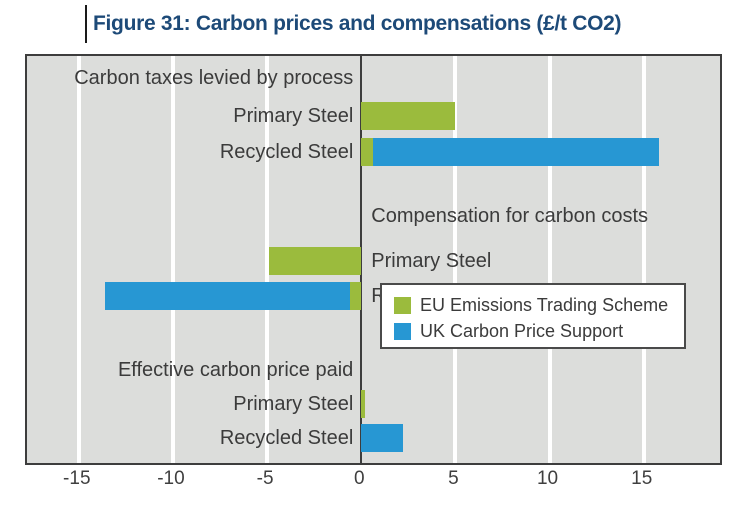  Describe the element at coordinates (522, 330) in the screenshot. I see `legend-label: UK Carbon Price Support` at that location.